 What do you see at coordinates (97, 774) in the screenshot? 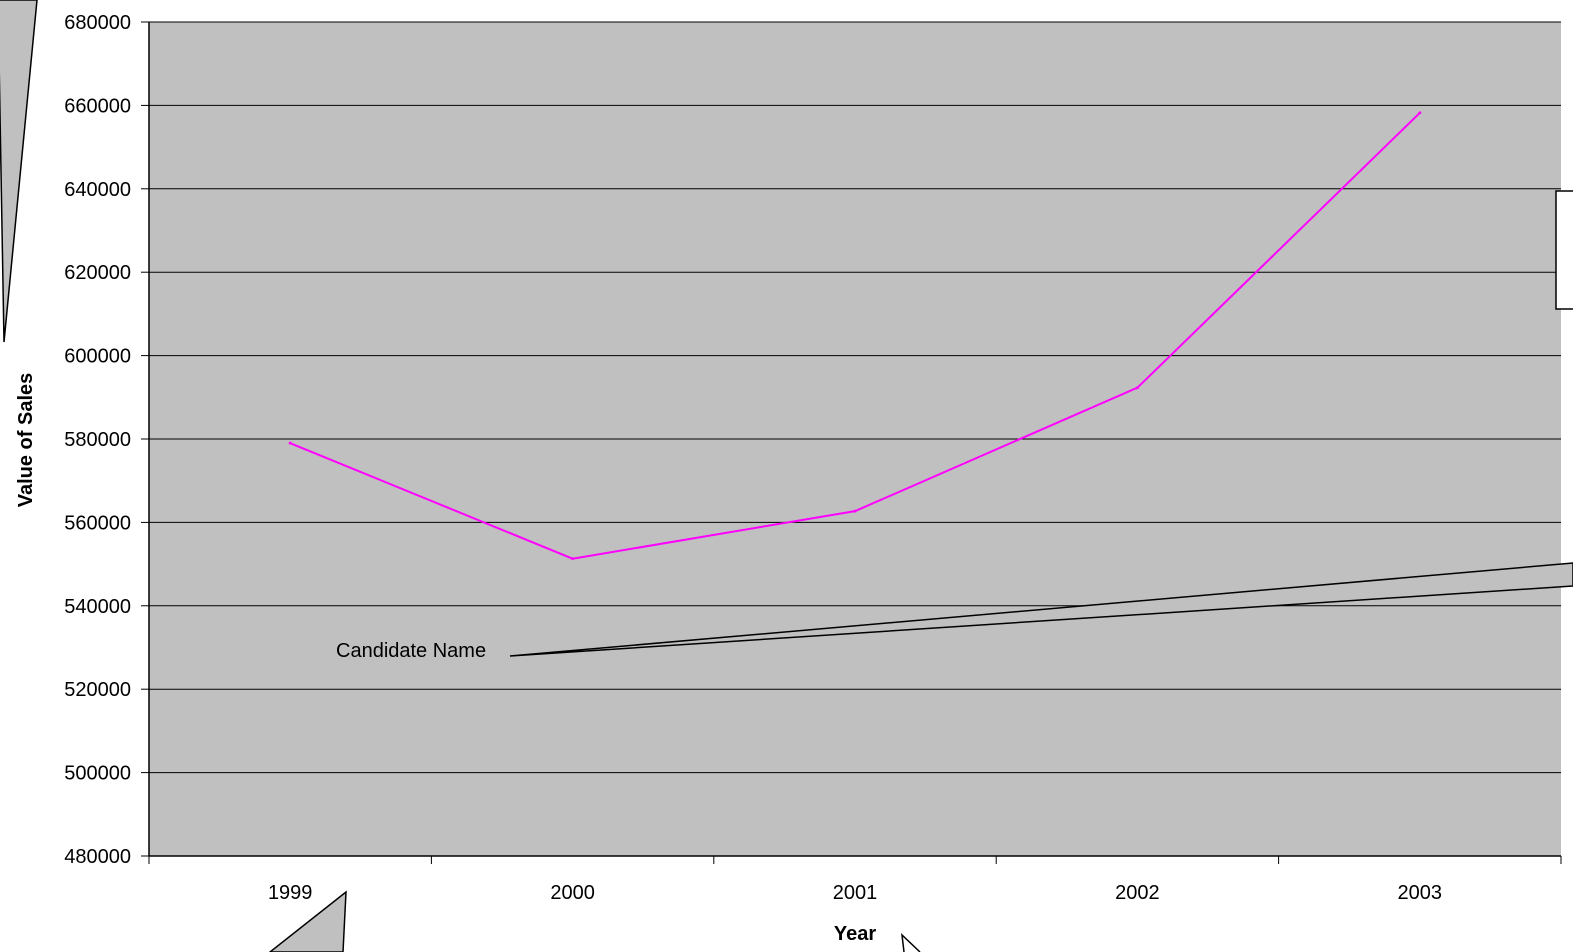
I see `y-tick-label: 500000` at bounding box center [97, 774].